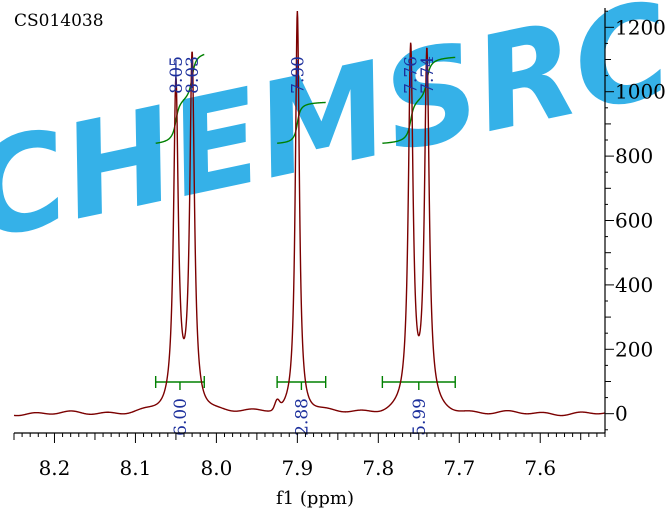 The image size is (670, 513). I want to click on y-tick-label: 1200, so click(640, 27).